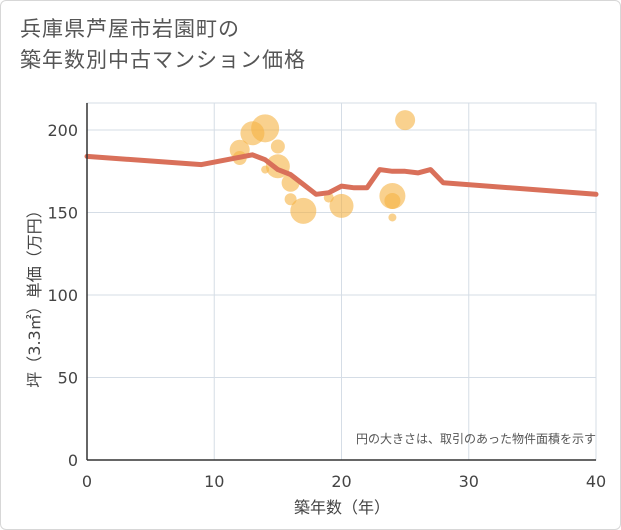 This screenshot has width=621, height=530. I want to click on y-tick-label: 150, so click(62, 213).